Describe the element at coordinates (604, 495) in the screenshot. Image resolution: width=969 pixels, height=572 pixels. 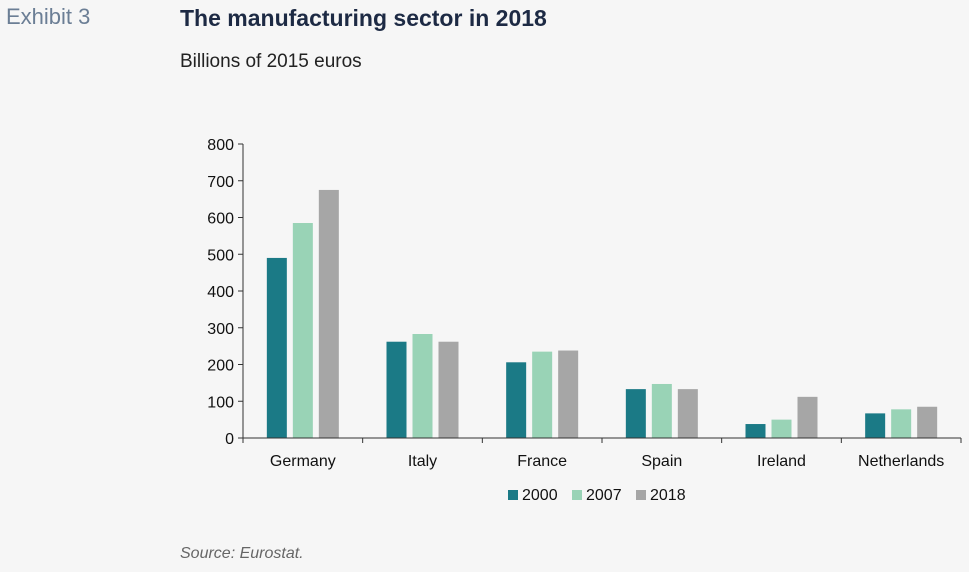
I see `legend-label: 2007` at that location.